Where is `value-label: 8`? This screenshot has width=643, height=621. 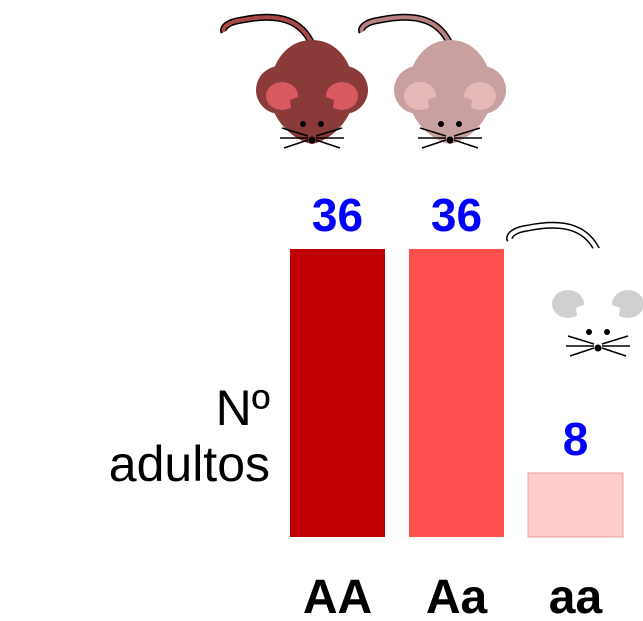 value-label: 8 is located at coordinates (576, 439).